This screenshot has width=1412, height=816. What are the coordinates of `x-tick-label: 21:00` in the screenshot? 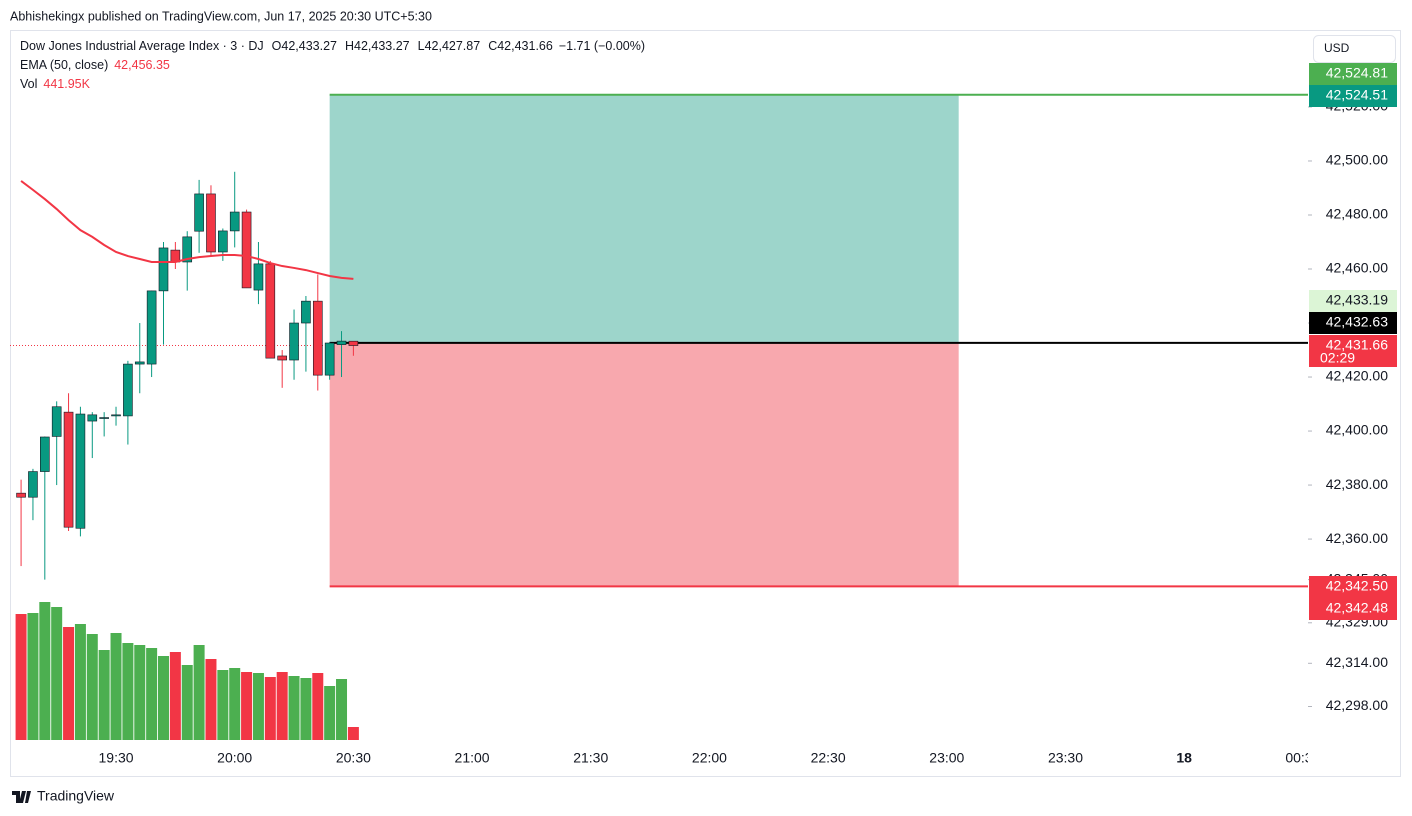 It's located at (472, 758).